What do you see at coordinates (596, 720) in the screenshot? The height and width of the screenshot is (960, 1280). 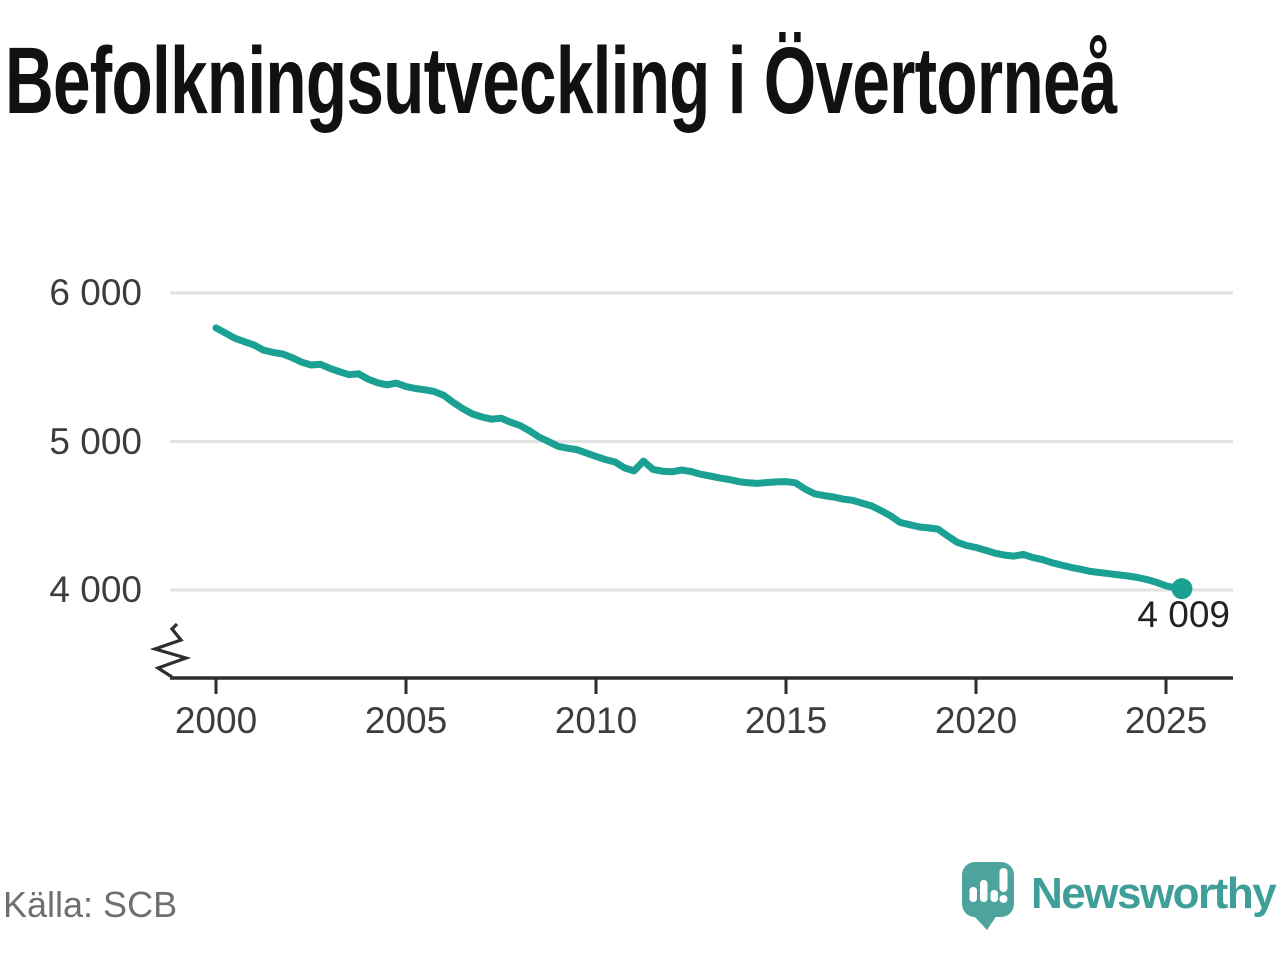 I see `x-tick-label: 2010` at bounding box center [596, 720].